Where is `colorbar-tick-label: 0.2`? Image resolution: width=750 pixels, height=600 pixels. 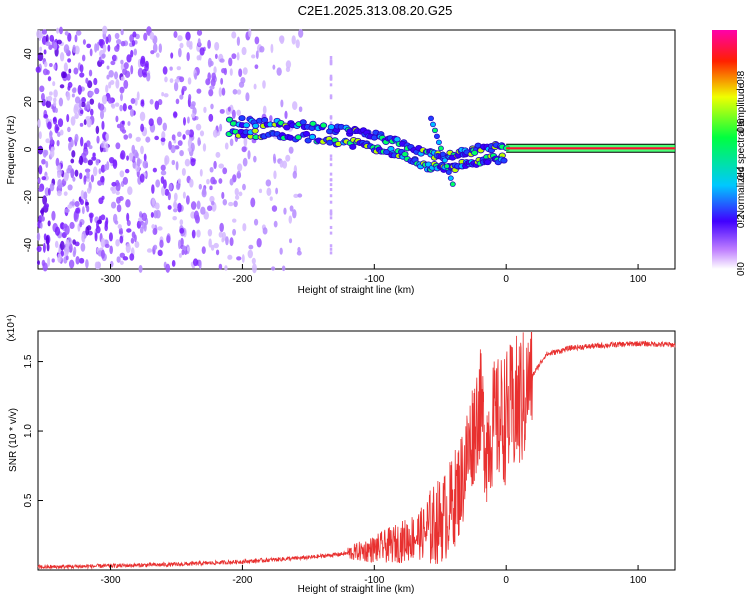
colorbar-tick-label: 0.2 is located at coordinates (741, 221).